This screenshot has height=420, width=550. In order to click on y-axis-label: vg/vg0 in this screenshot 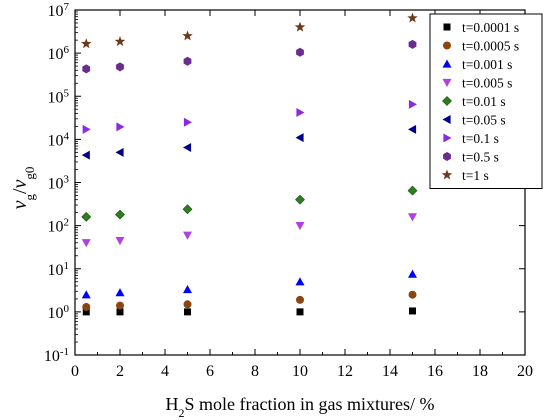, I will do `click(23, 188)`.